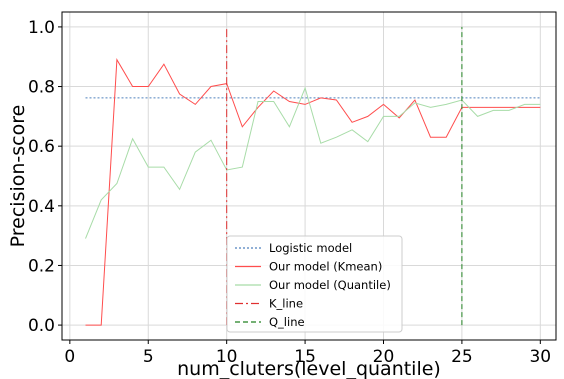 This screenshot has width=564, height=379. Describe the element at coordinates (462, 357) in the screenshot. I see `x-tick-label: 25` at that location.